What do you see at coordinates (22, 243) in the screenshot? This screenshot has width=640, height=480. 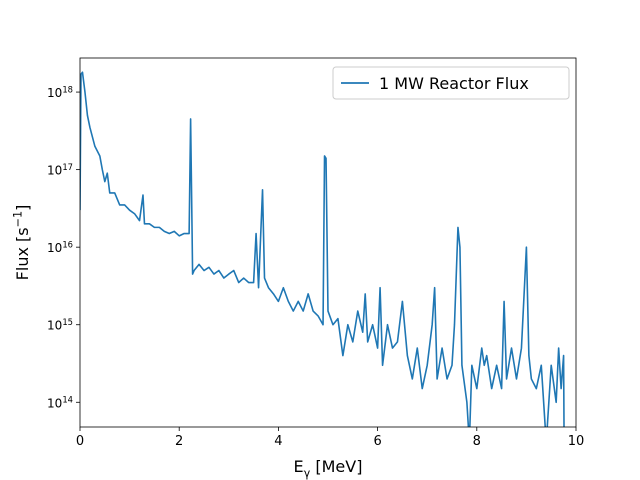 I see `y-axis-label: Flux [s−1]` at bounding box center [22, 243].